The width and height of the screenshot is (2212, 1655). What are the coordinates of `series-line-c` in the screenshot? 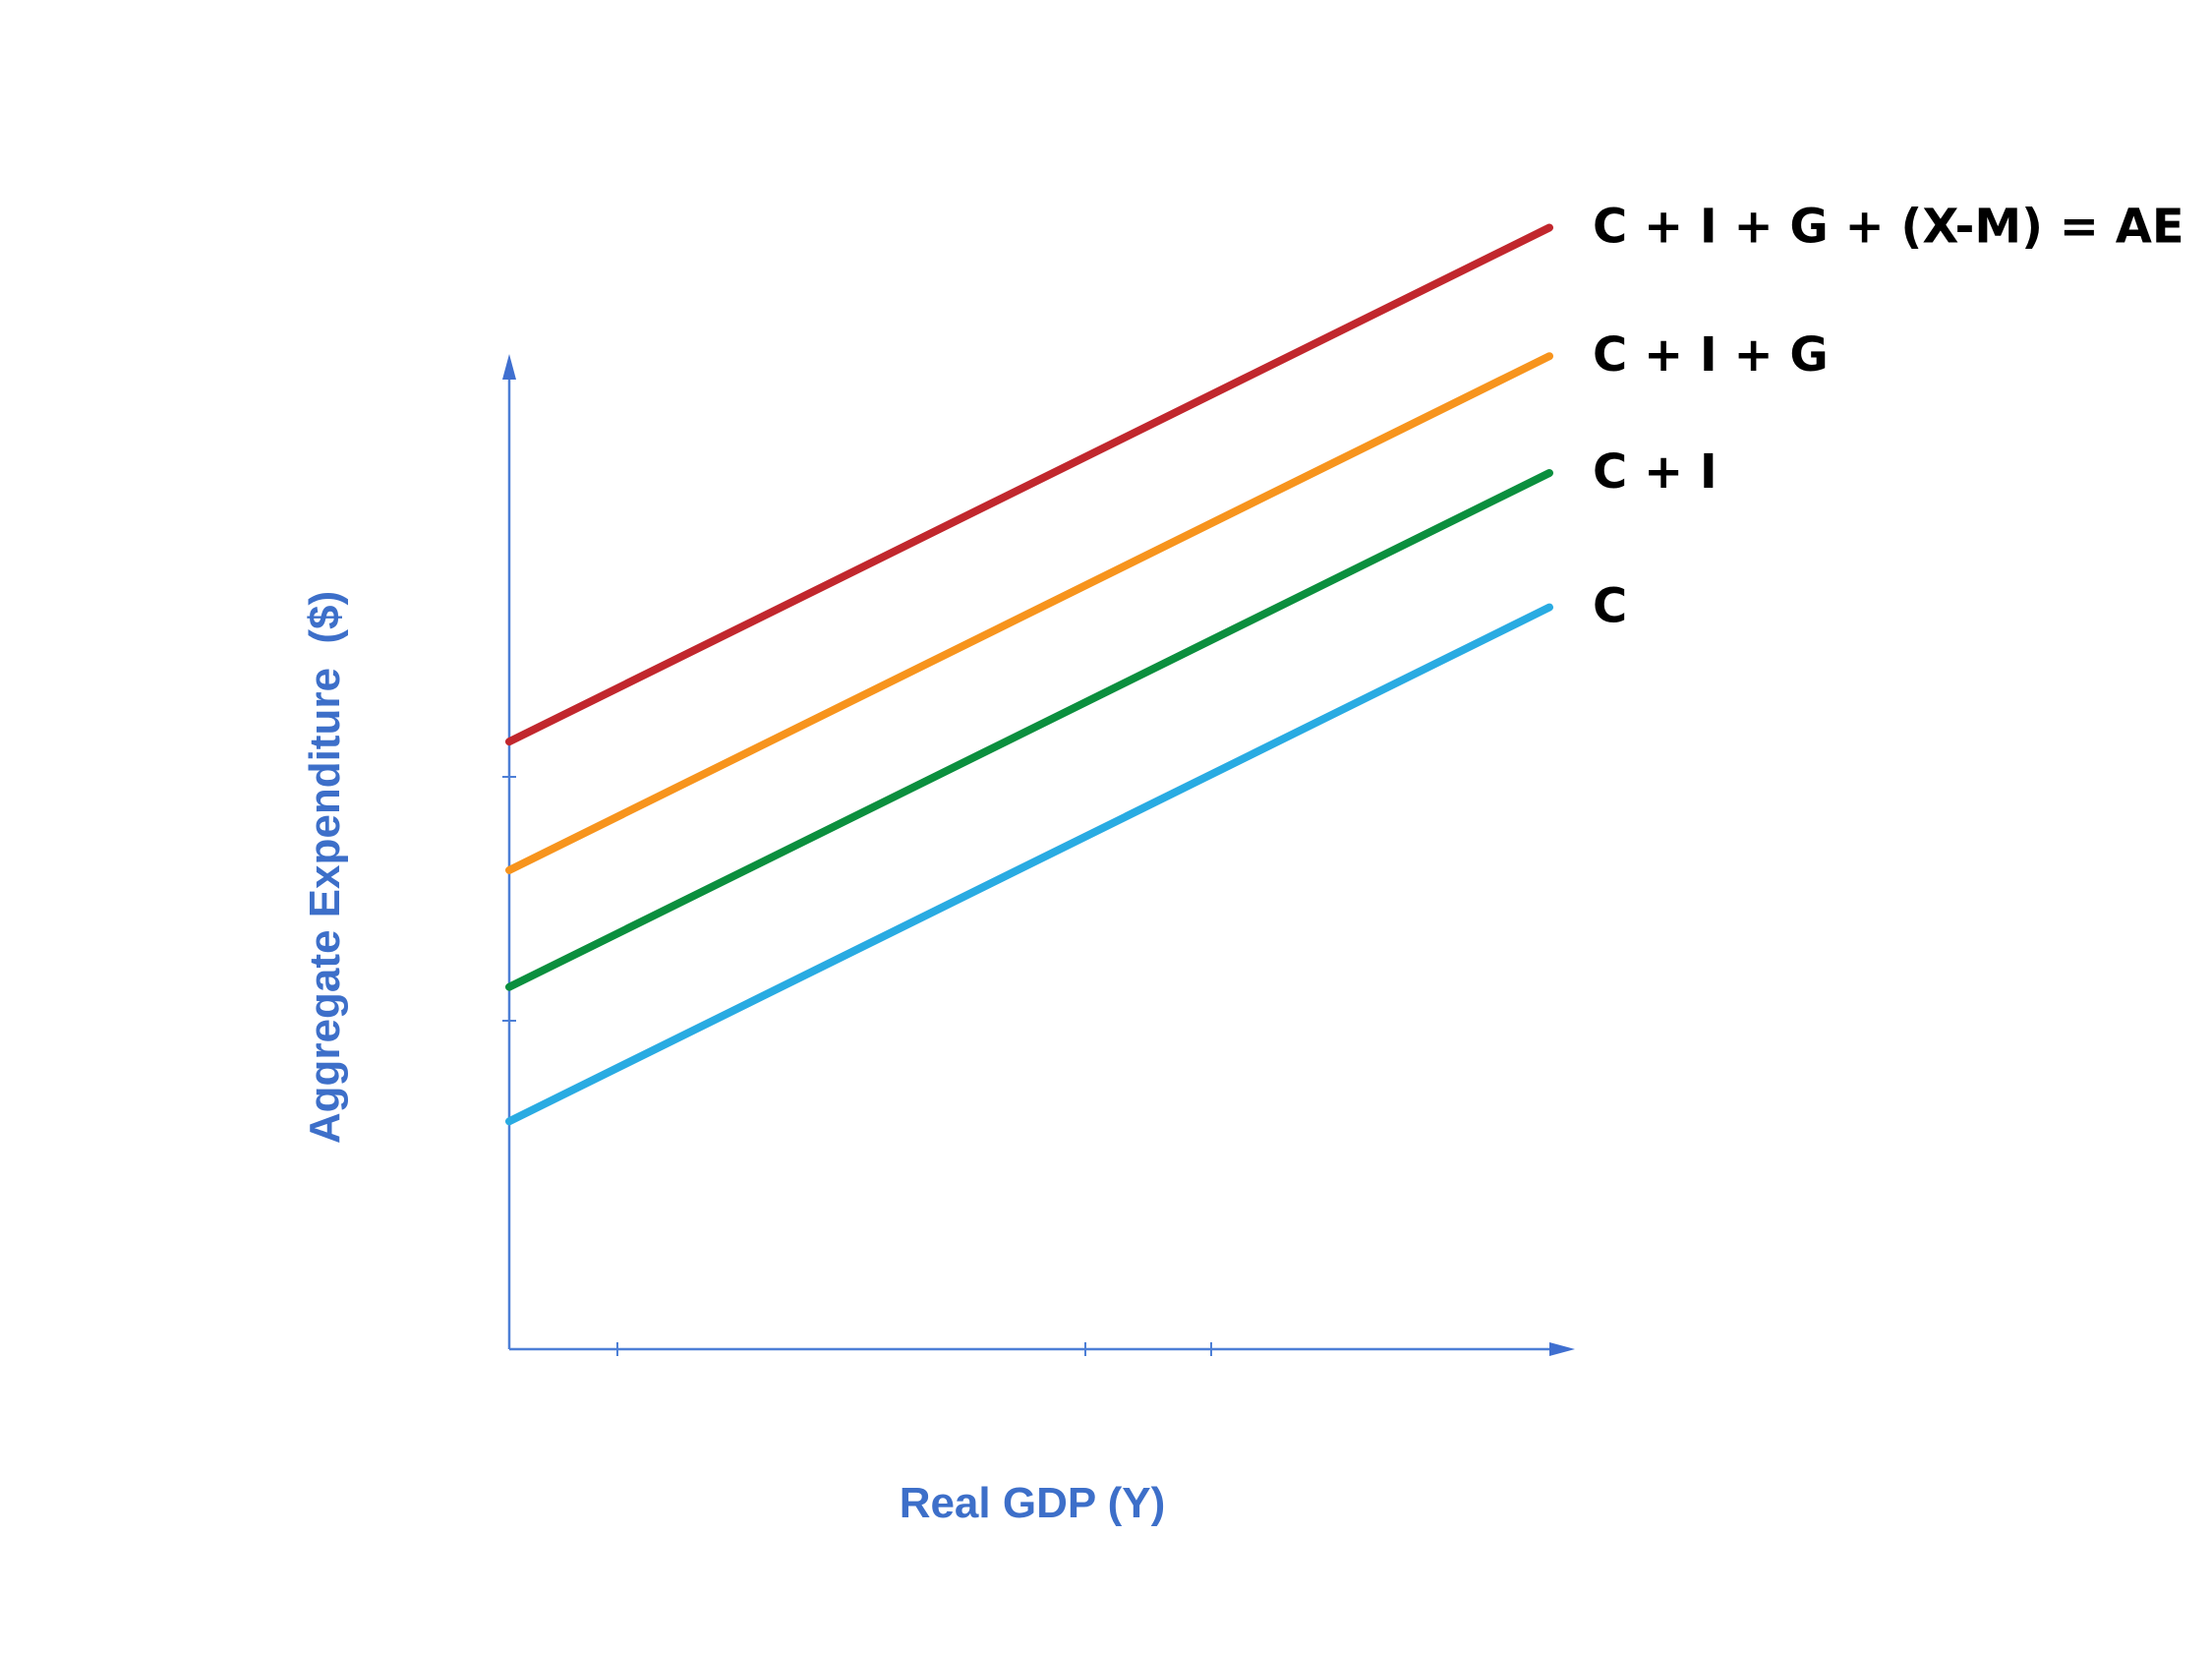 It's located at (1029, 864).